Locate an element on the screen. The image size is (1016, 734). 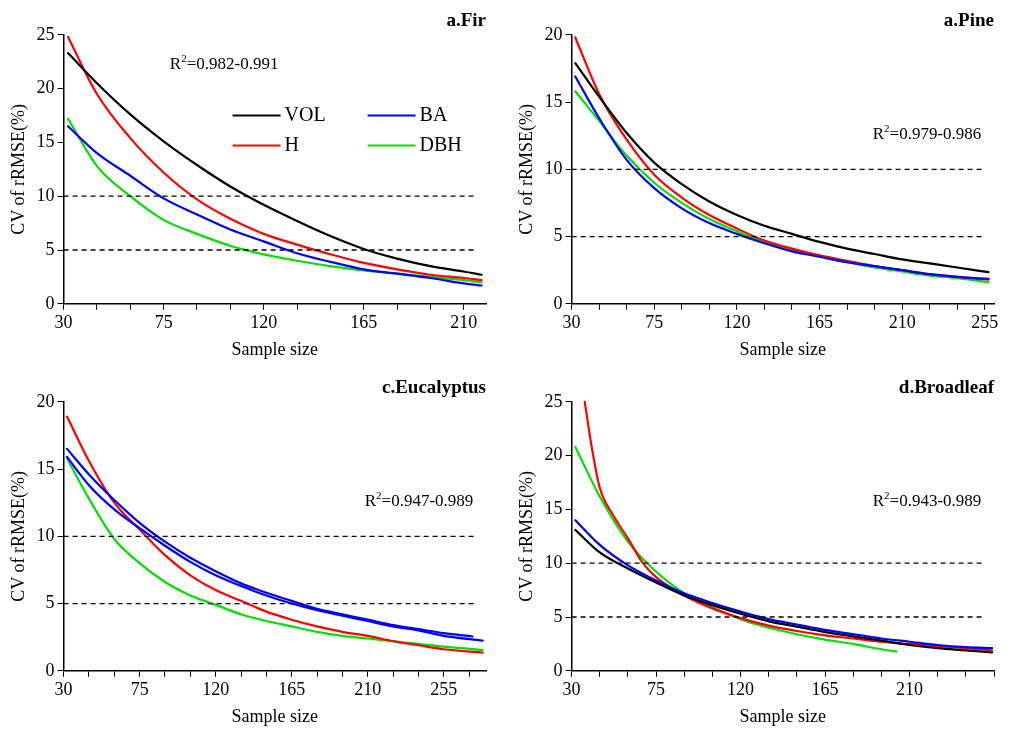
legend-label: DBH is located at coordinates (440, 143).